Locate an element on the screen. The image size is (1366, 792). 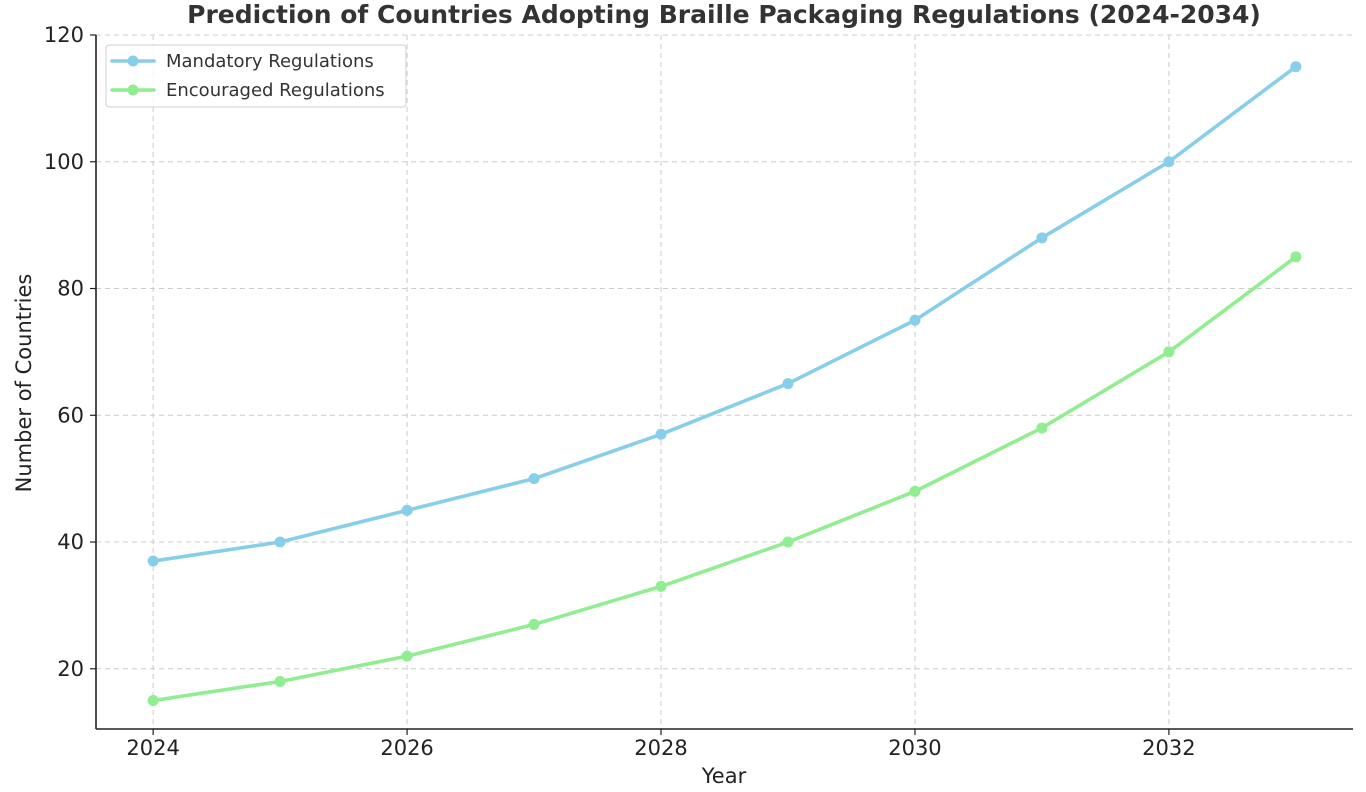
legend-label: Mandatory Regulations is located at coordinates (270, 61).